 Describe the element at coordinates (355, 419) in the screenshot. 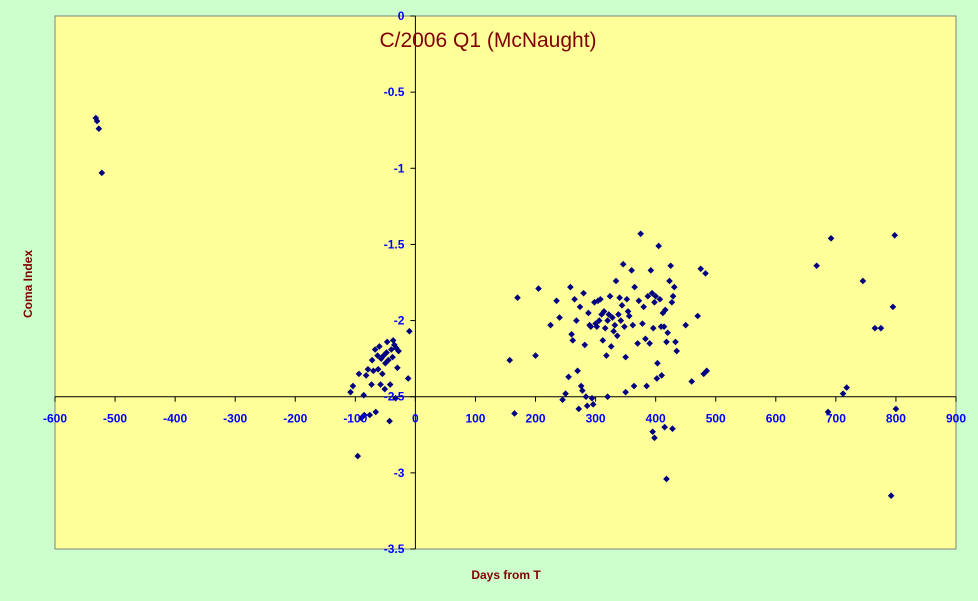

I see `x-tick-label: -100` at that location.